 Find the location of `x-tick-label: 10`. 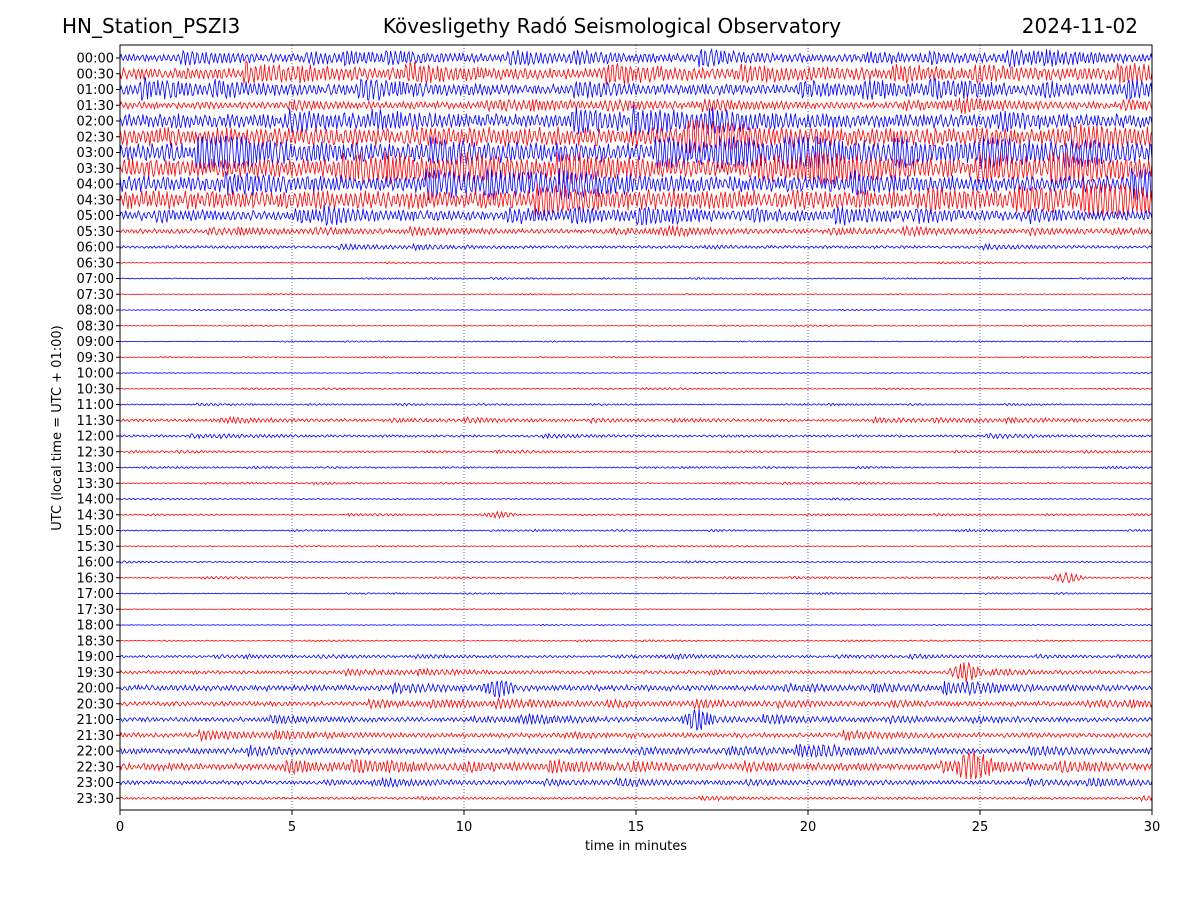

x-tick-label: 10 is located at coordinates (464, 827).